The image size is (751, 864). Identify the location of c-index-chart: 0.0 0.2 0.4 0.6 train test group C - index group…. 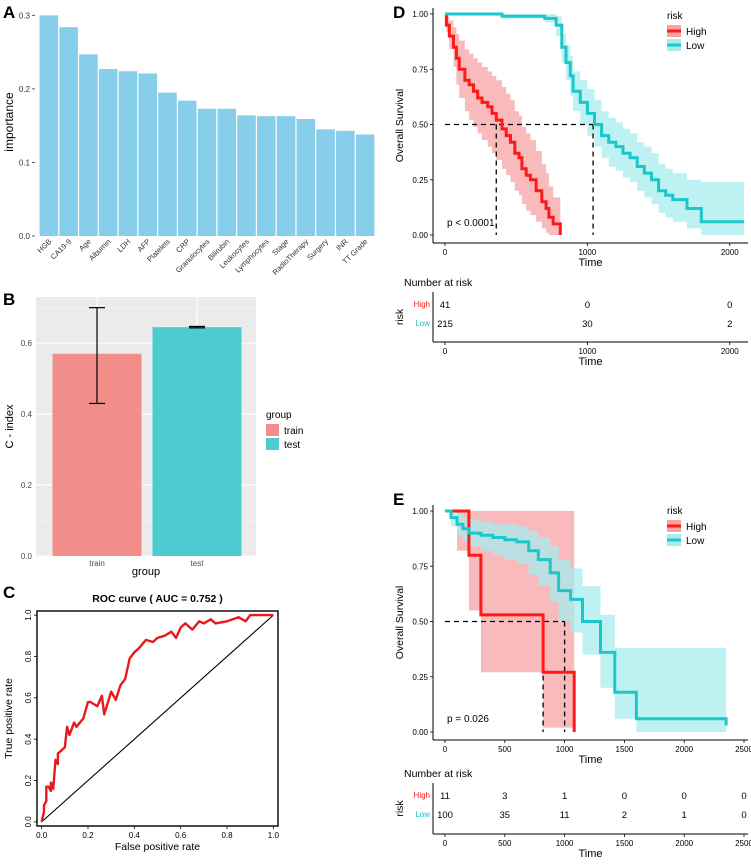
(153, 437).